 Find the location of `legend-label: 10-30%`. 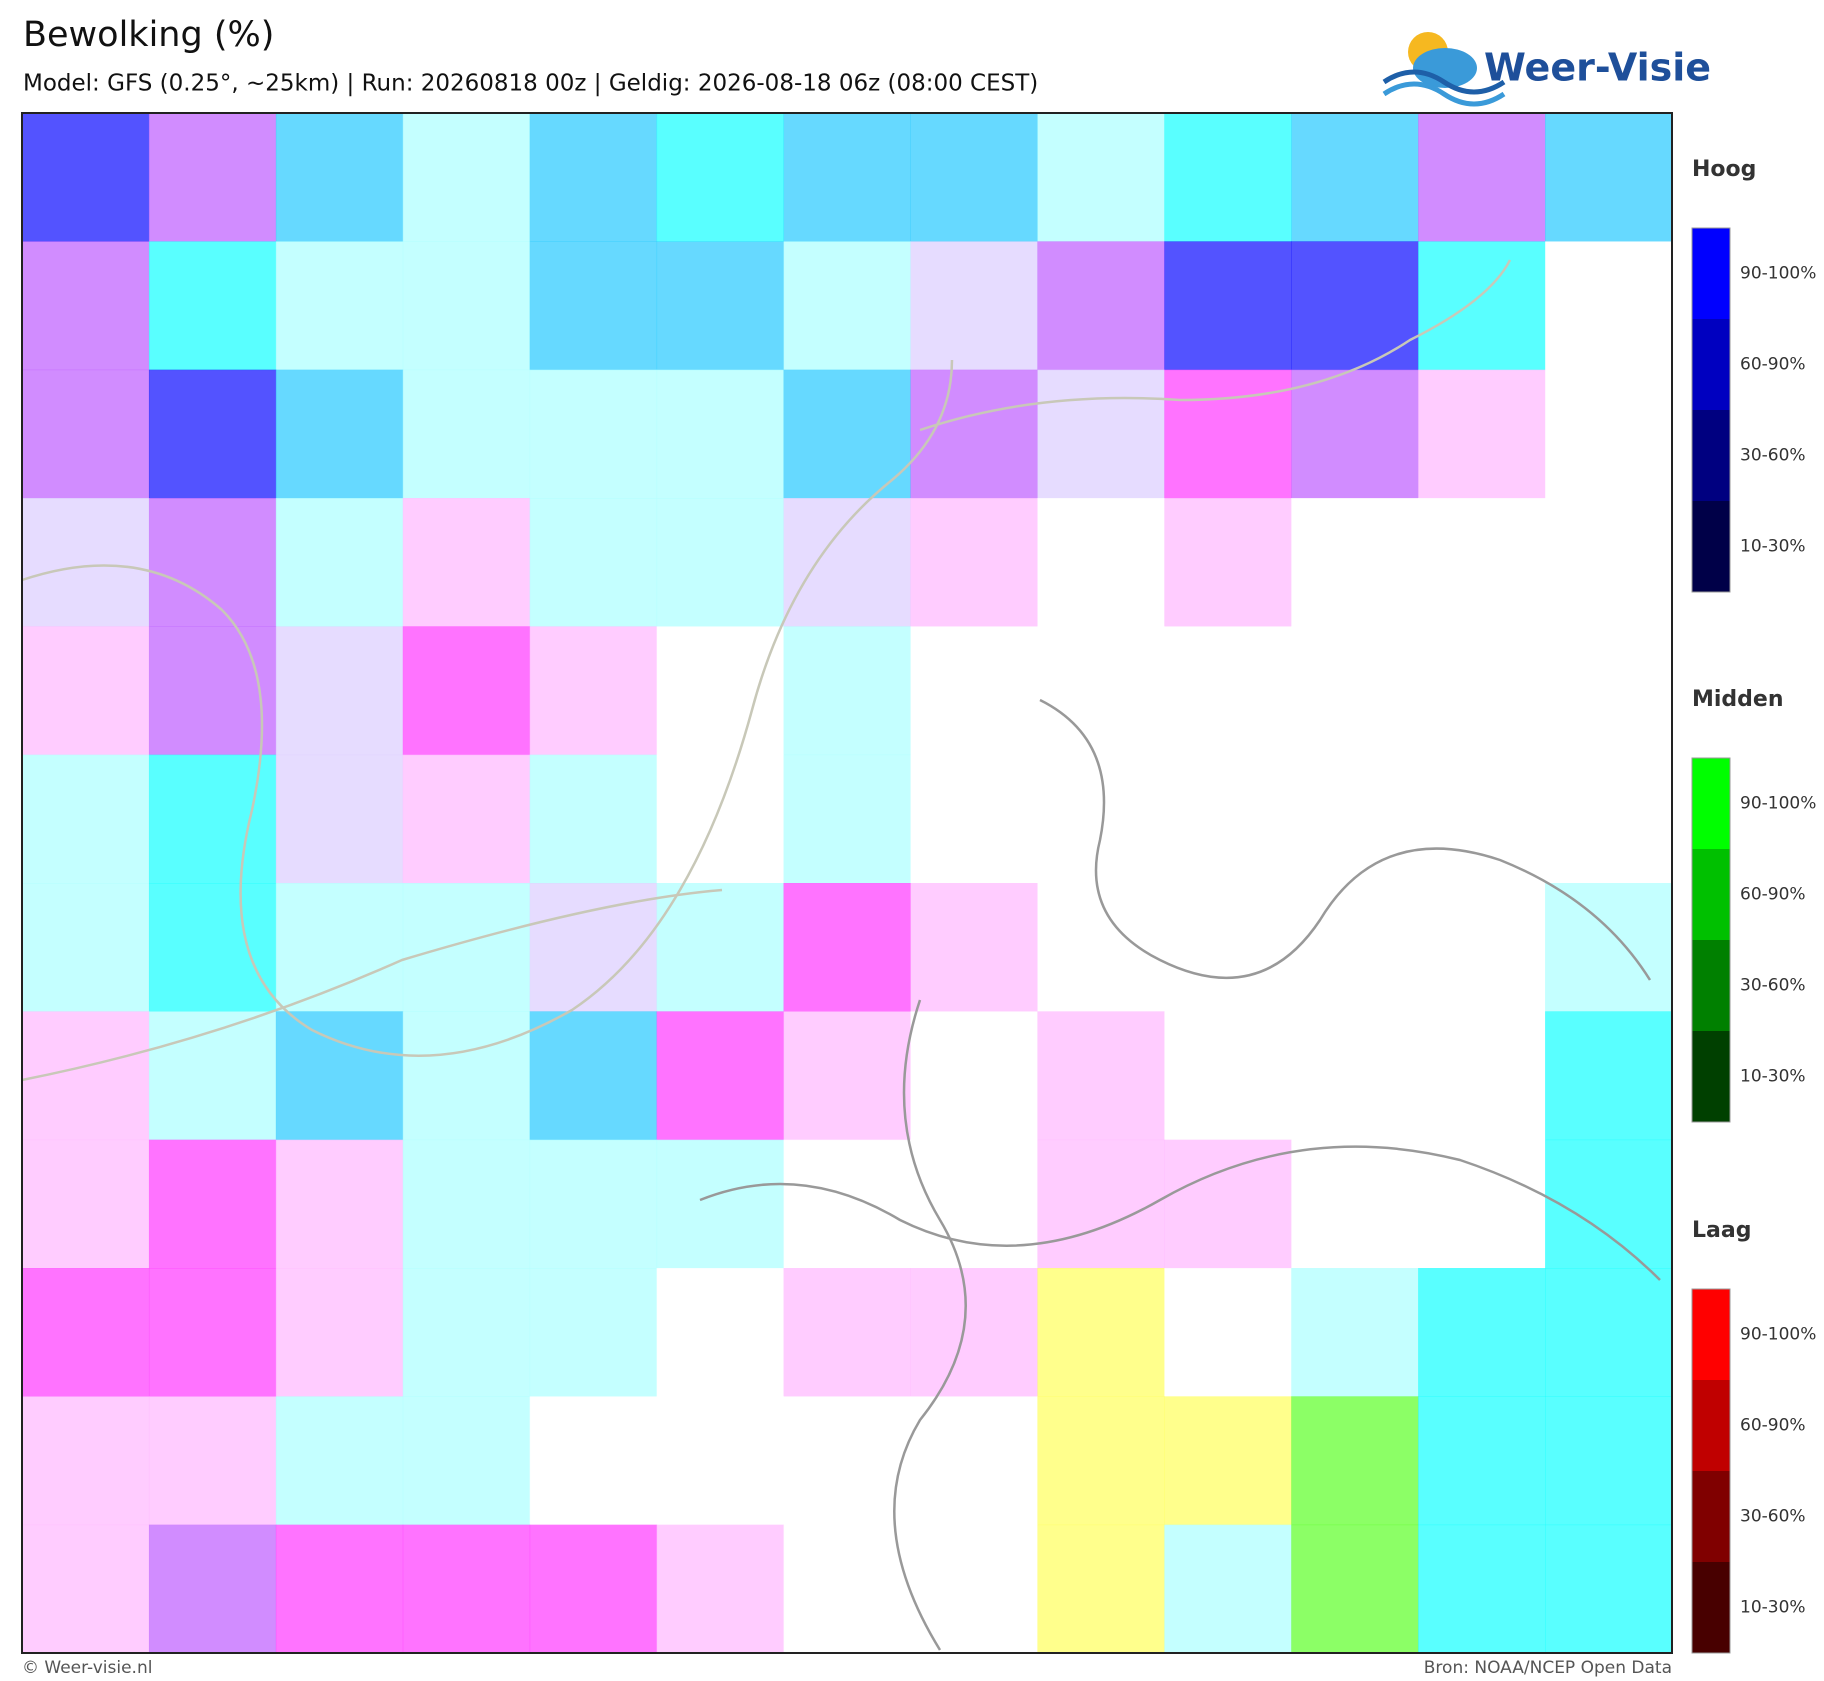

legend-label: 10-30% is located at coordinates (1773, 1077).